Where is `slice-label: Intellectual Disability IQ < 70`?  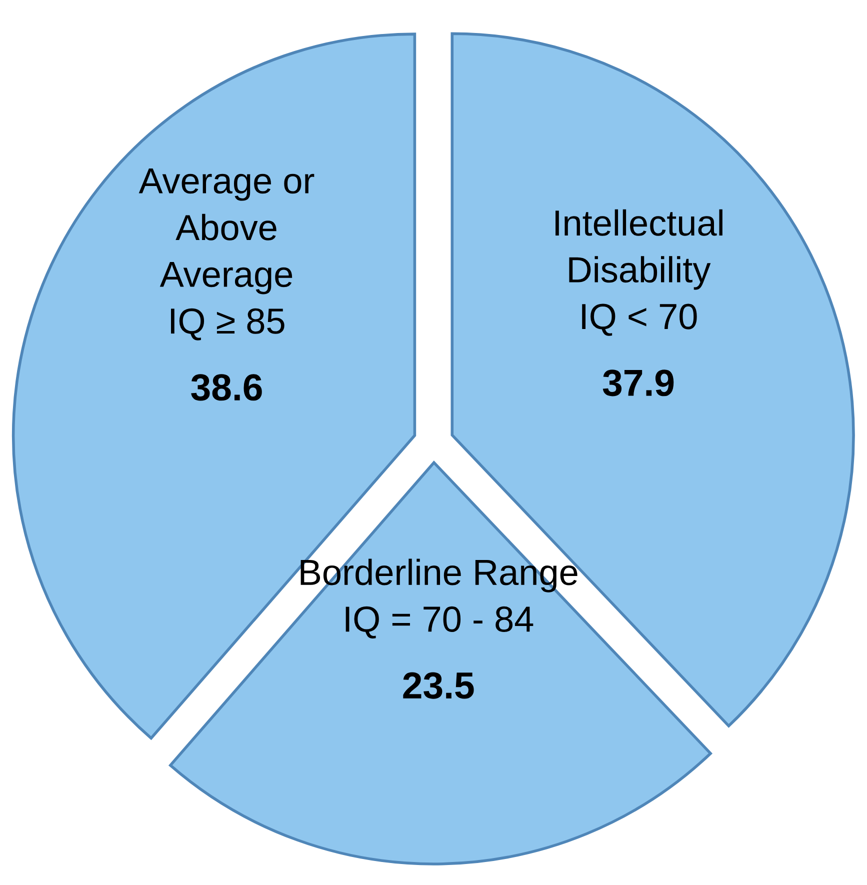
slice-label: Intellectual Disability IQ < 70 is located at coordinates (639, 272).